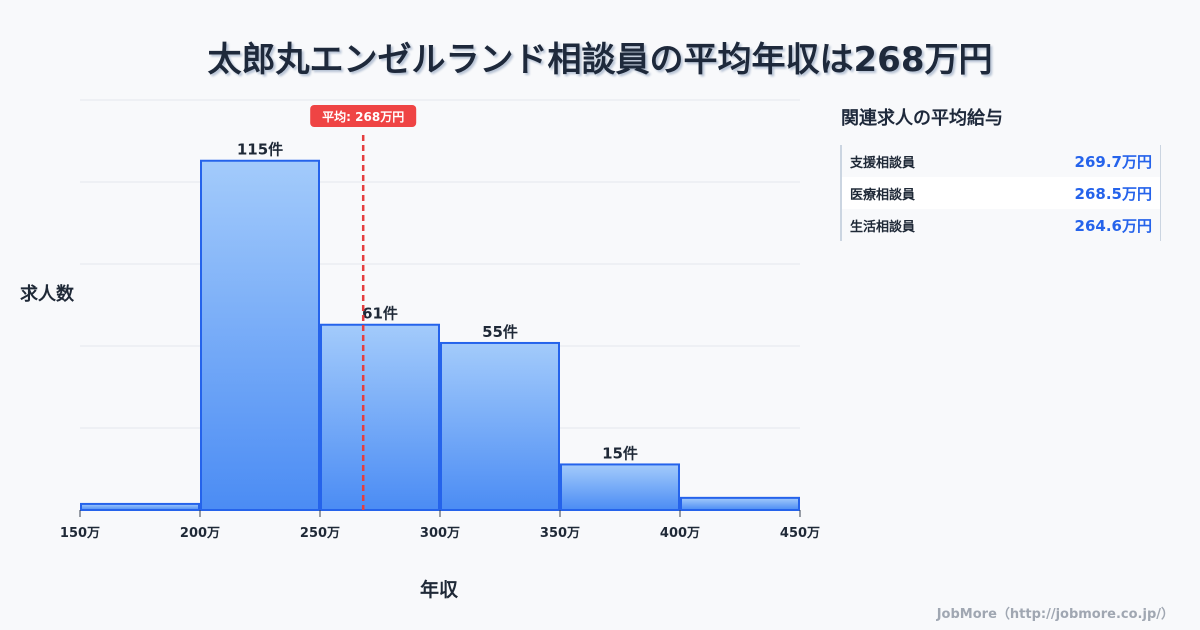 This screenshot has height=630, width=1200. Describe the element at coordinates (800, 533) in the screenshot. I see `x-tick-label: 450万` at that location.